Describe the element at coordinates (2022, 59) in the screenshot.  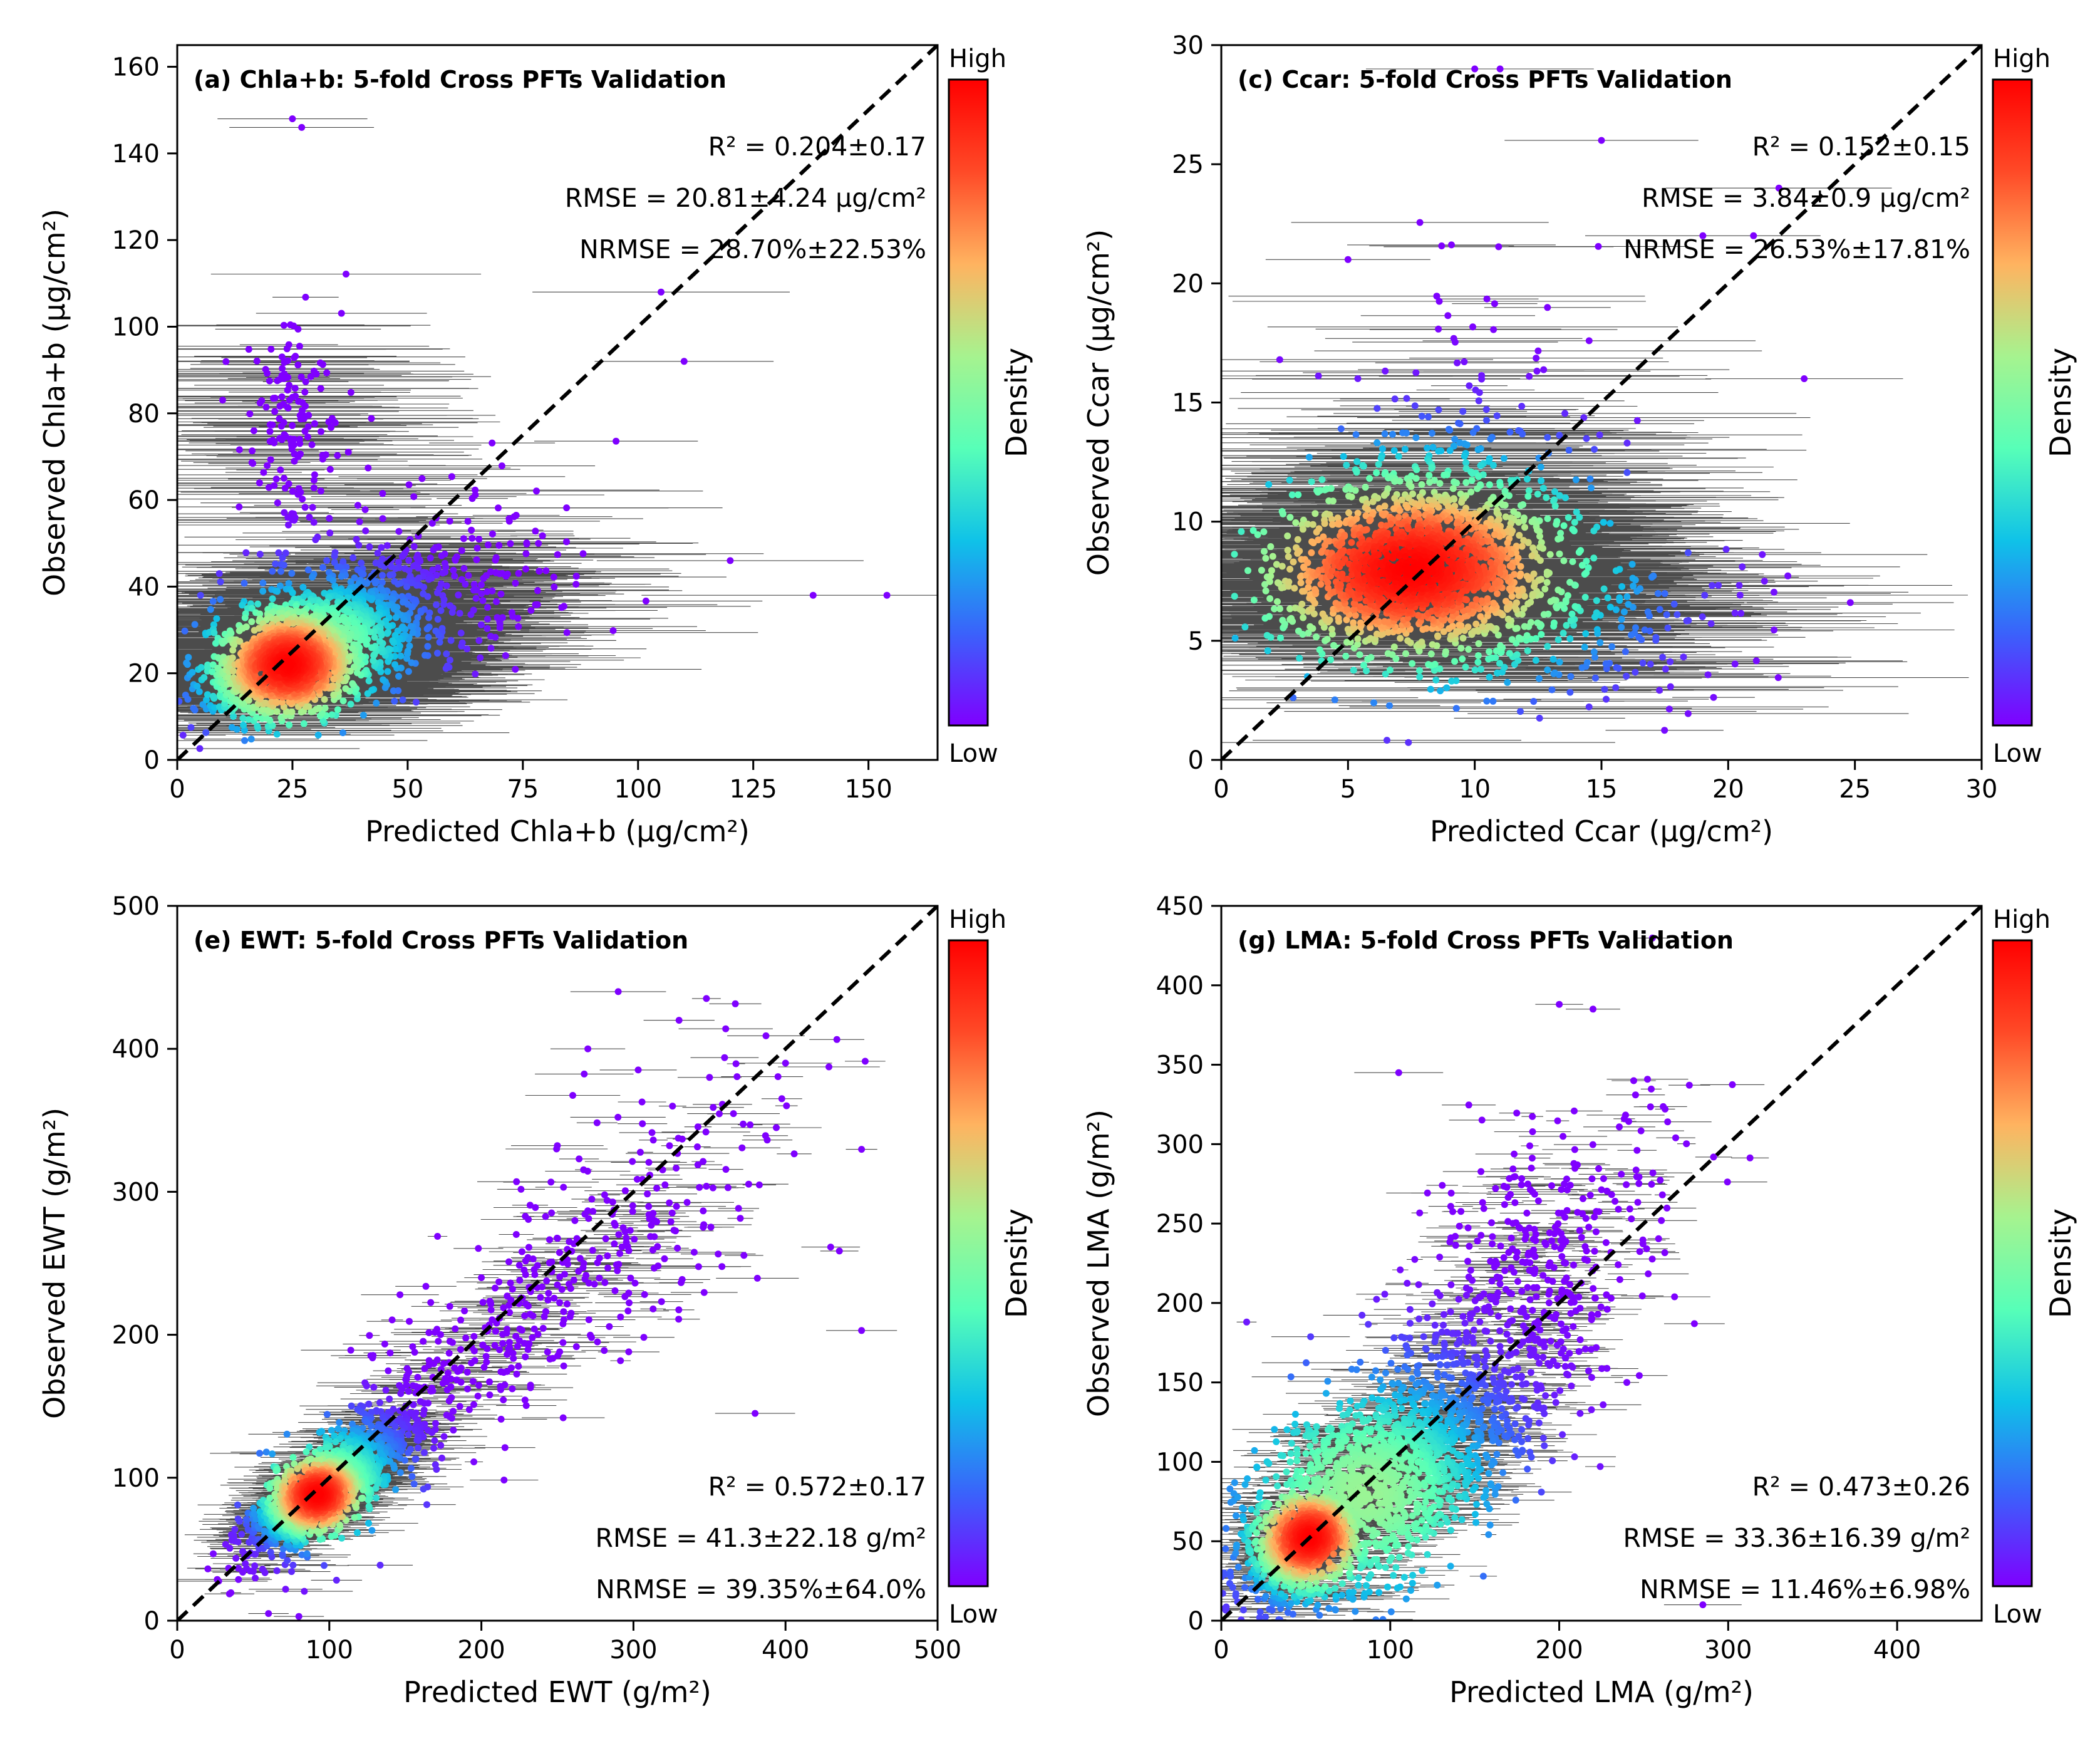
I see `panel-c-colorbar-high: High` at that location.